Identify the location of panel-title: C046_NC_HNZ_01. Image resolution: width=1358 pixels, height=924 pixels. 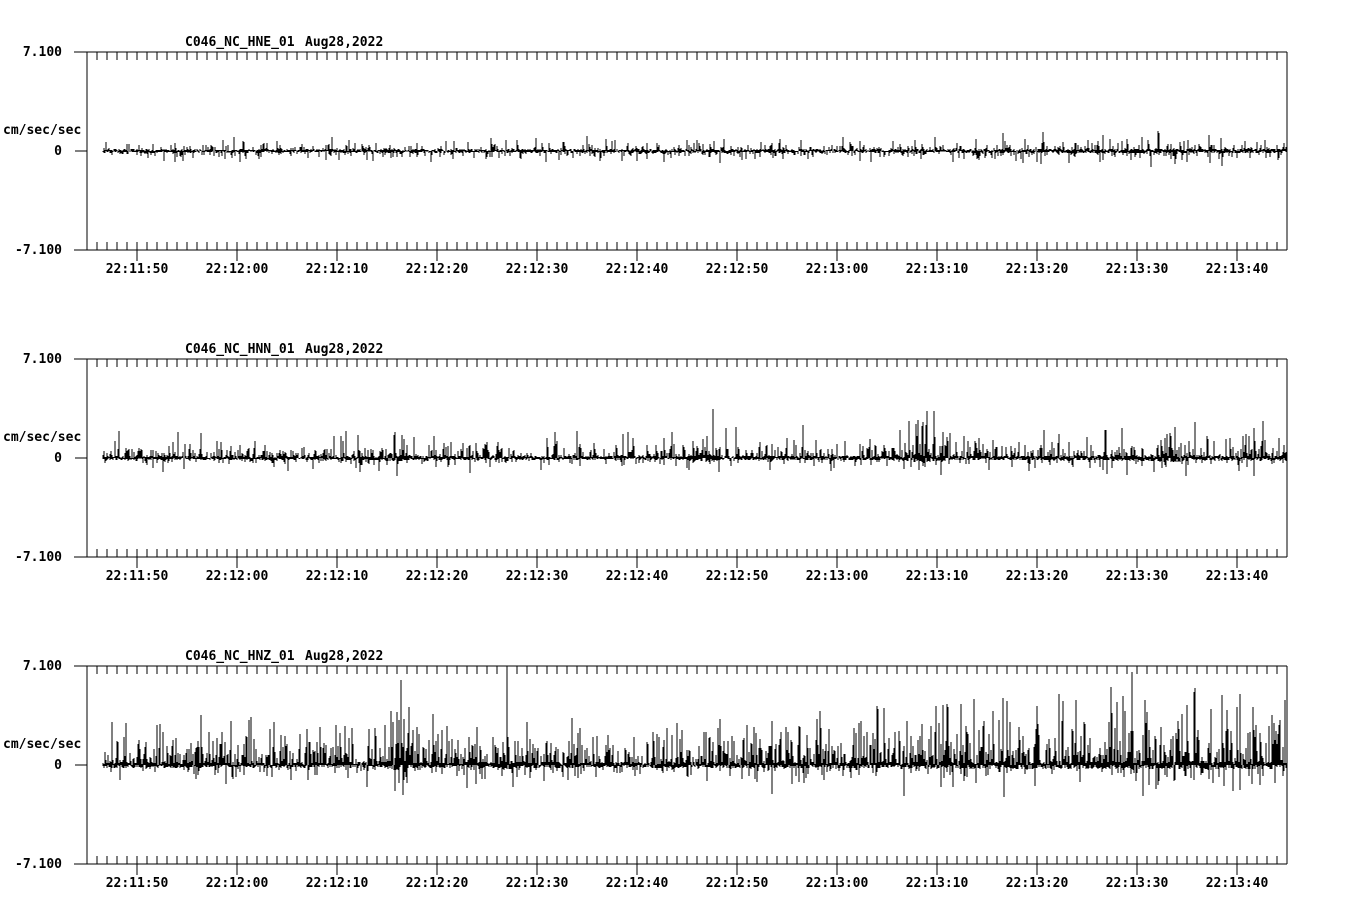
(240, 656).